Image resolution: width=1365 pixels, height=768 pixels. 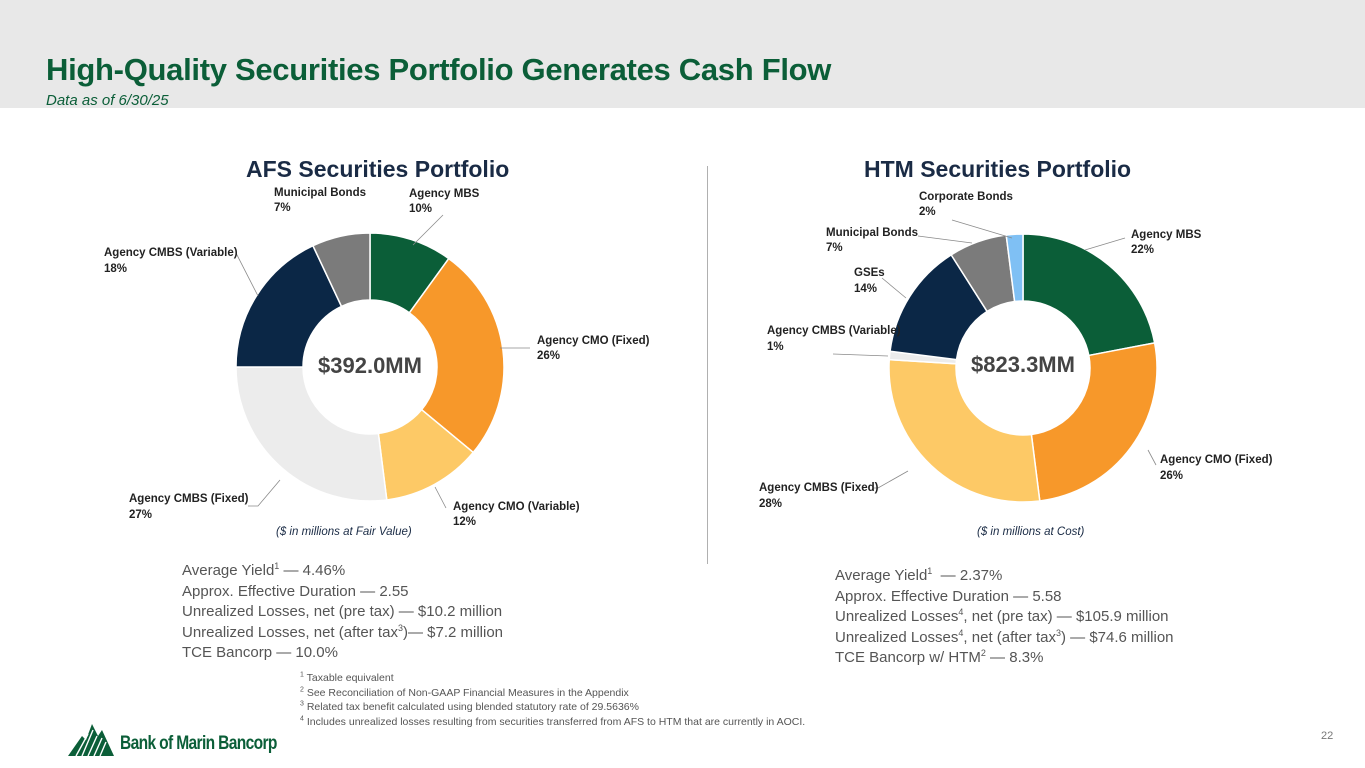 I want to click on htm-slice-agency-cmbs-fixed, so click(x=964, y=430).